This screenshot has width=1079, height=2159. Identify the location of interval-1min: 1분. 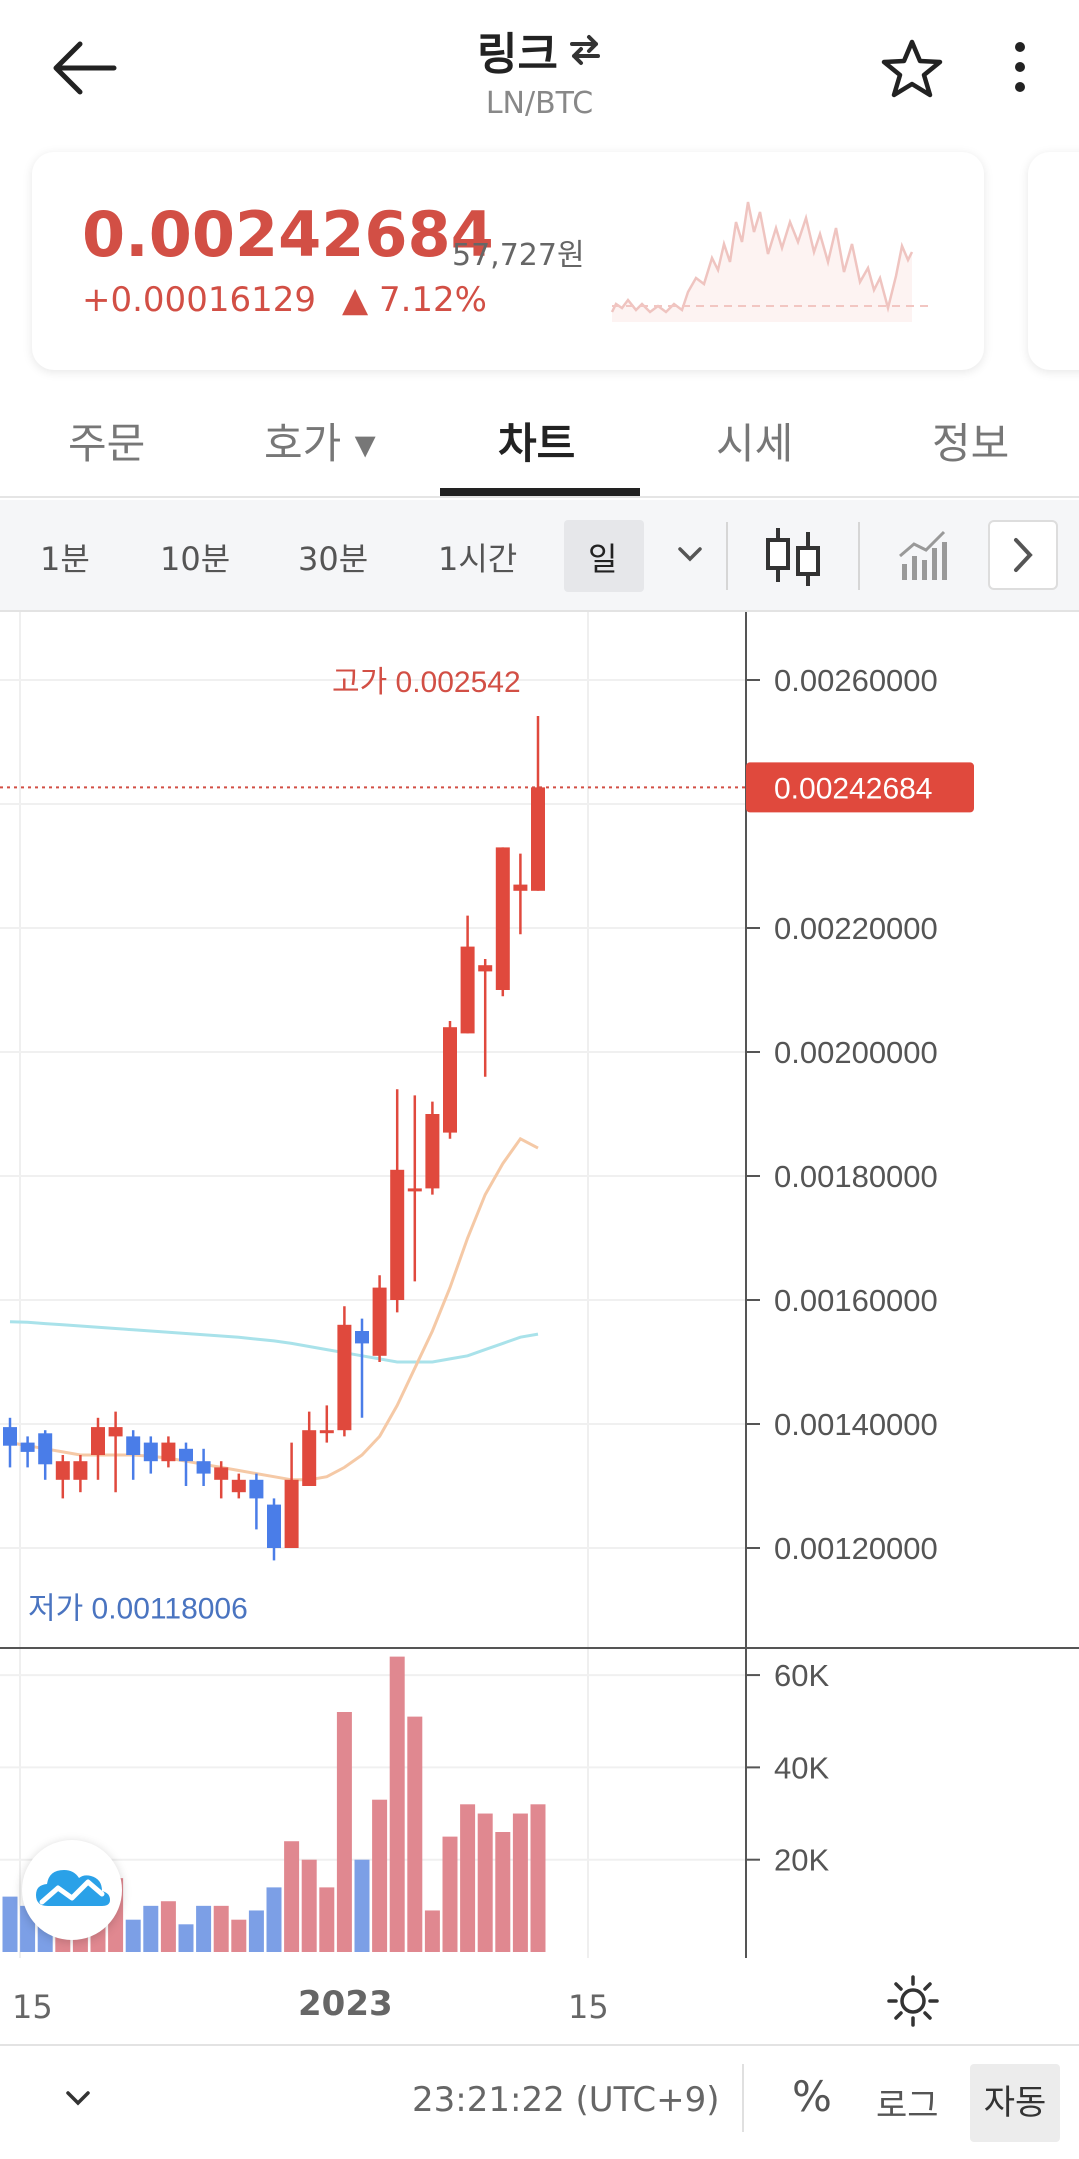
(65, 559).